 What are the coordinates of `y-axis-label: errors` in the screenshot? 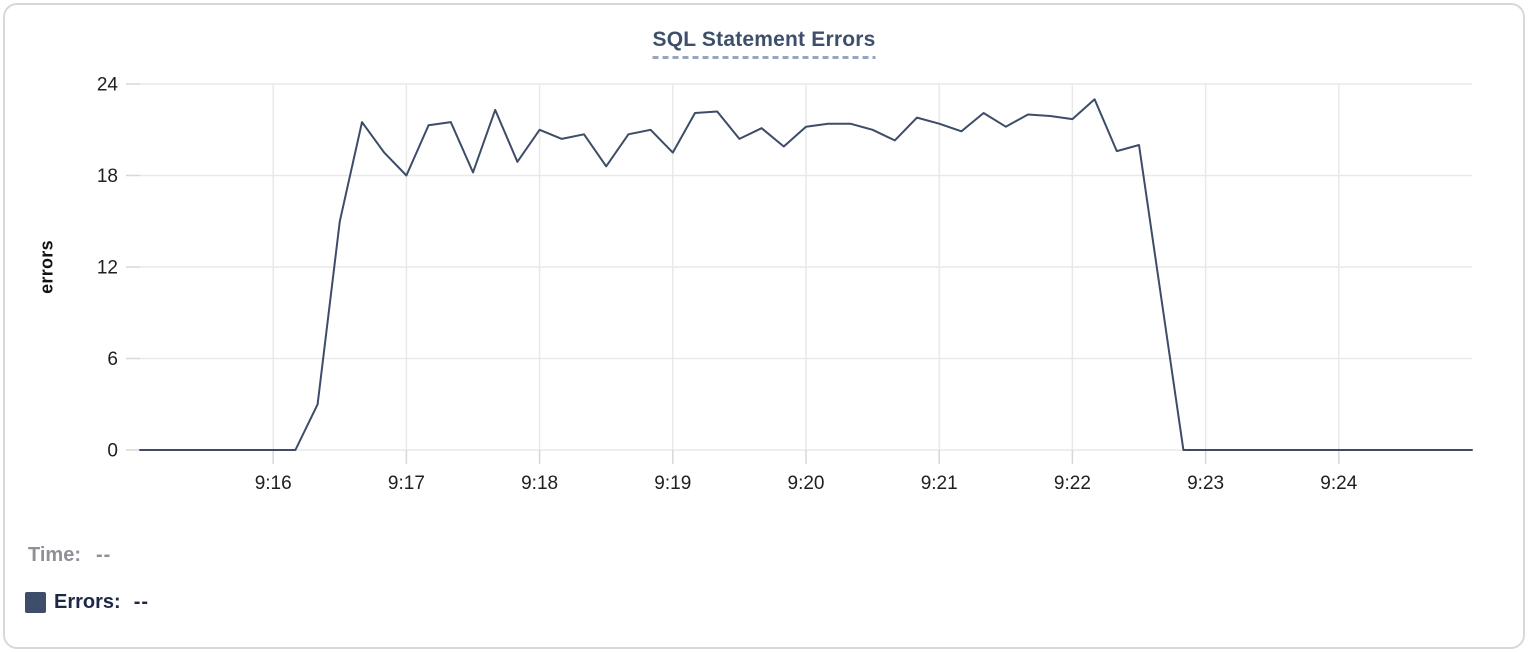 It's located at (46, 267).